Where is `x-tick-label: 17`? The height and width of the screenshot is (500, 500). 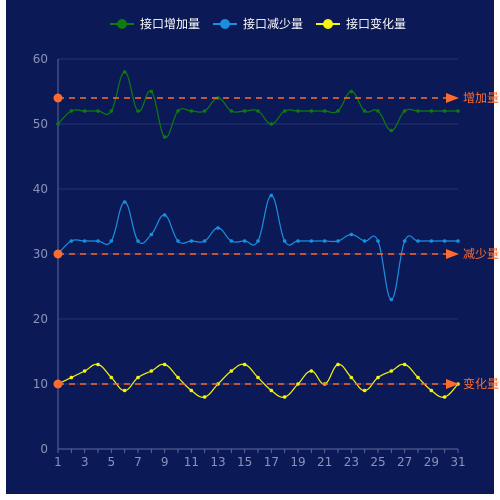 x-tick-label: 17 is located at coordinates (271, 462).